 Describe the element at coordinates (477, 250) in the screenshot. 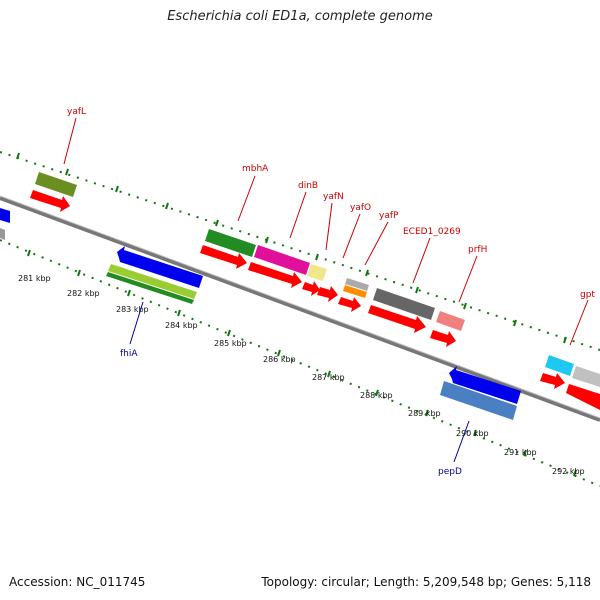

I see `gene-label-prfH: prfH` at that location.